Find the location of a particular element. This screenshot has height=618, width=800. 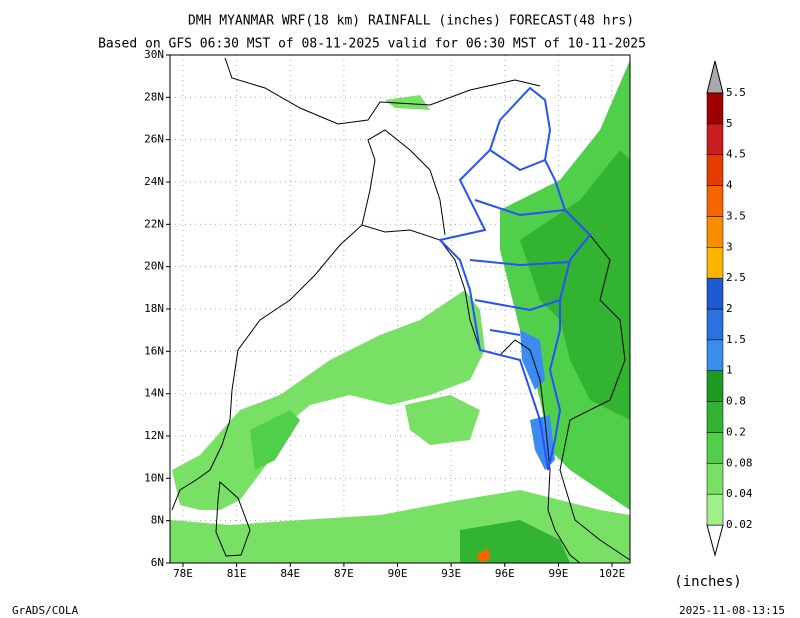

lat-label: 14N is located at coordinates (154, 393).